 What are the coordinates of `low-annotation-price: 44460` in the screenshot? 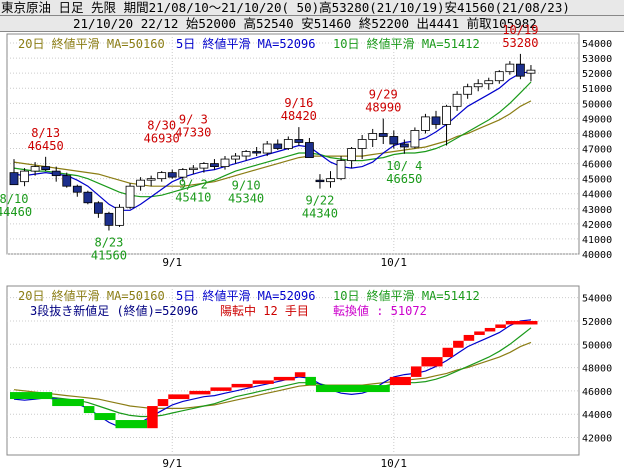 It's located at (16, 212).